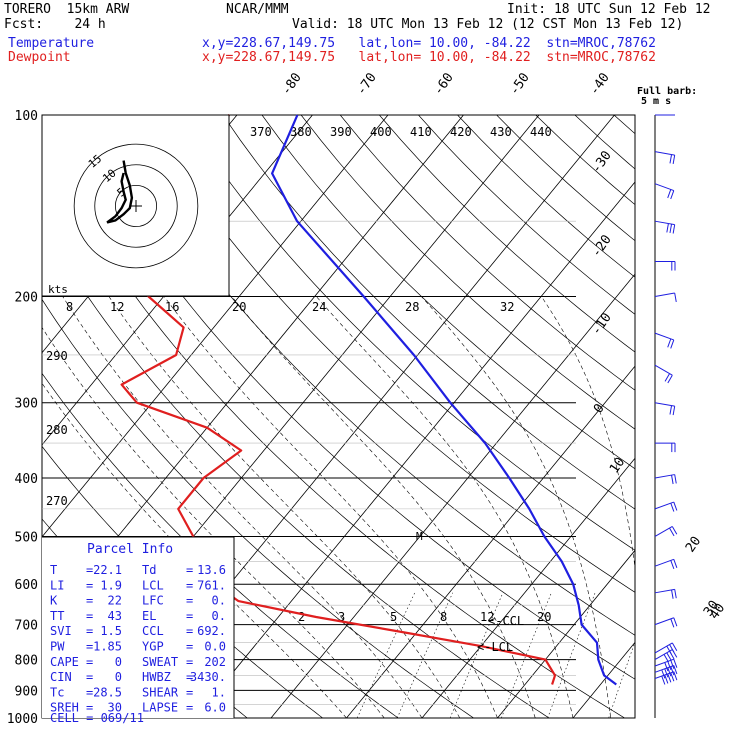 The width and height of the screenshot is (740, 740). Describe the element at coordinates (544, 617) in the screenshot. I see `mixing-ratio-label: 20` at that location.